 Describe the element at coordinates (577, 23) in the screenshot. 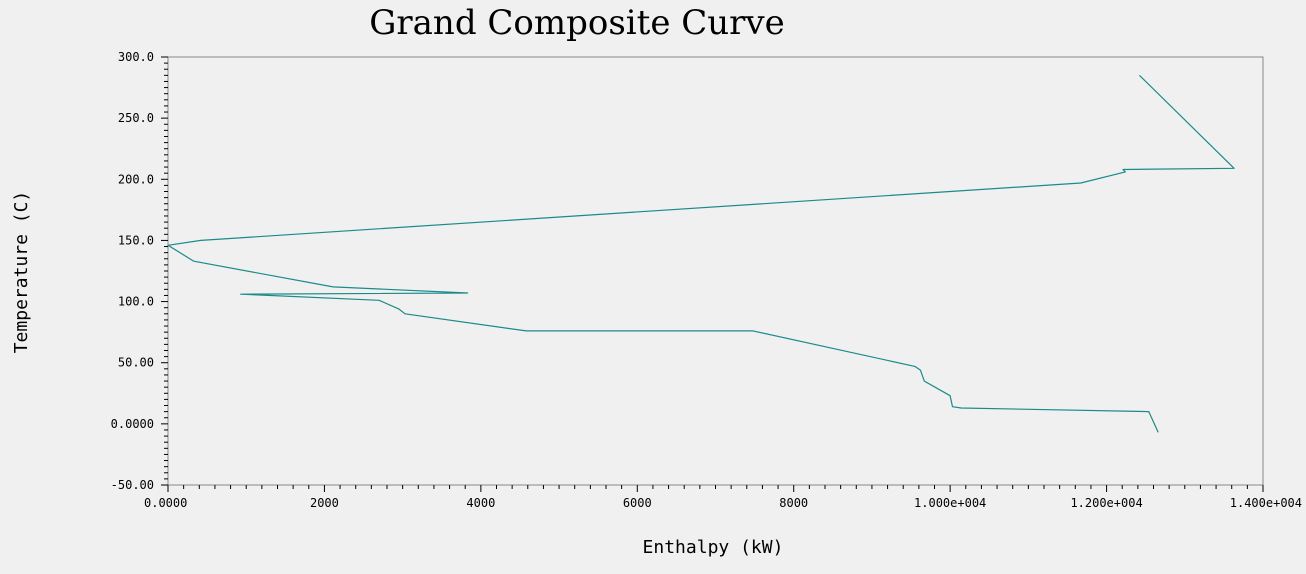

I see `chart-title: Grand Composite Curve` at that location.